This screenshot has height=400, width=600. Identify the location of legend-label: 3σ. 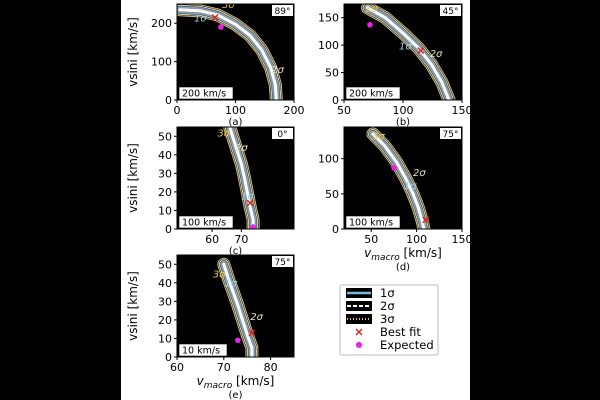
(387, 319).